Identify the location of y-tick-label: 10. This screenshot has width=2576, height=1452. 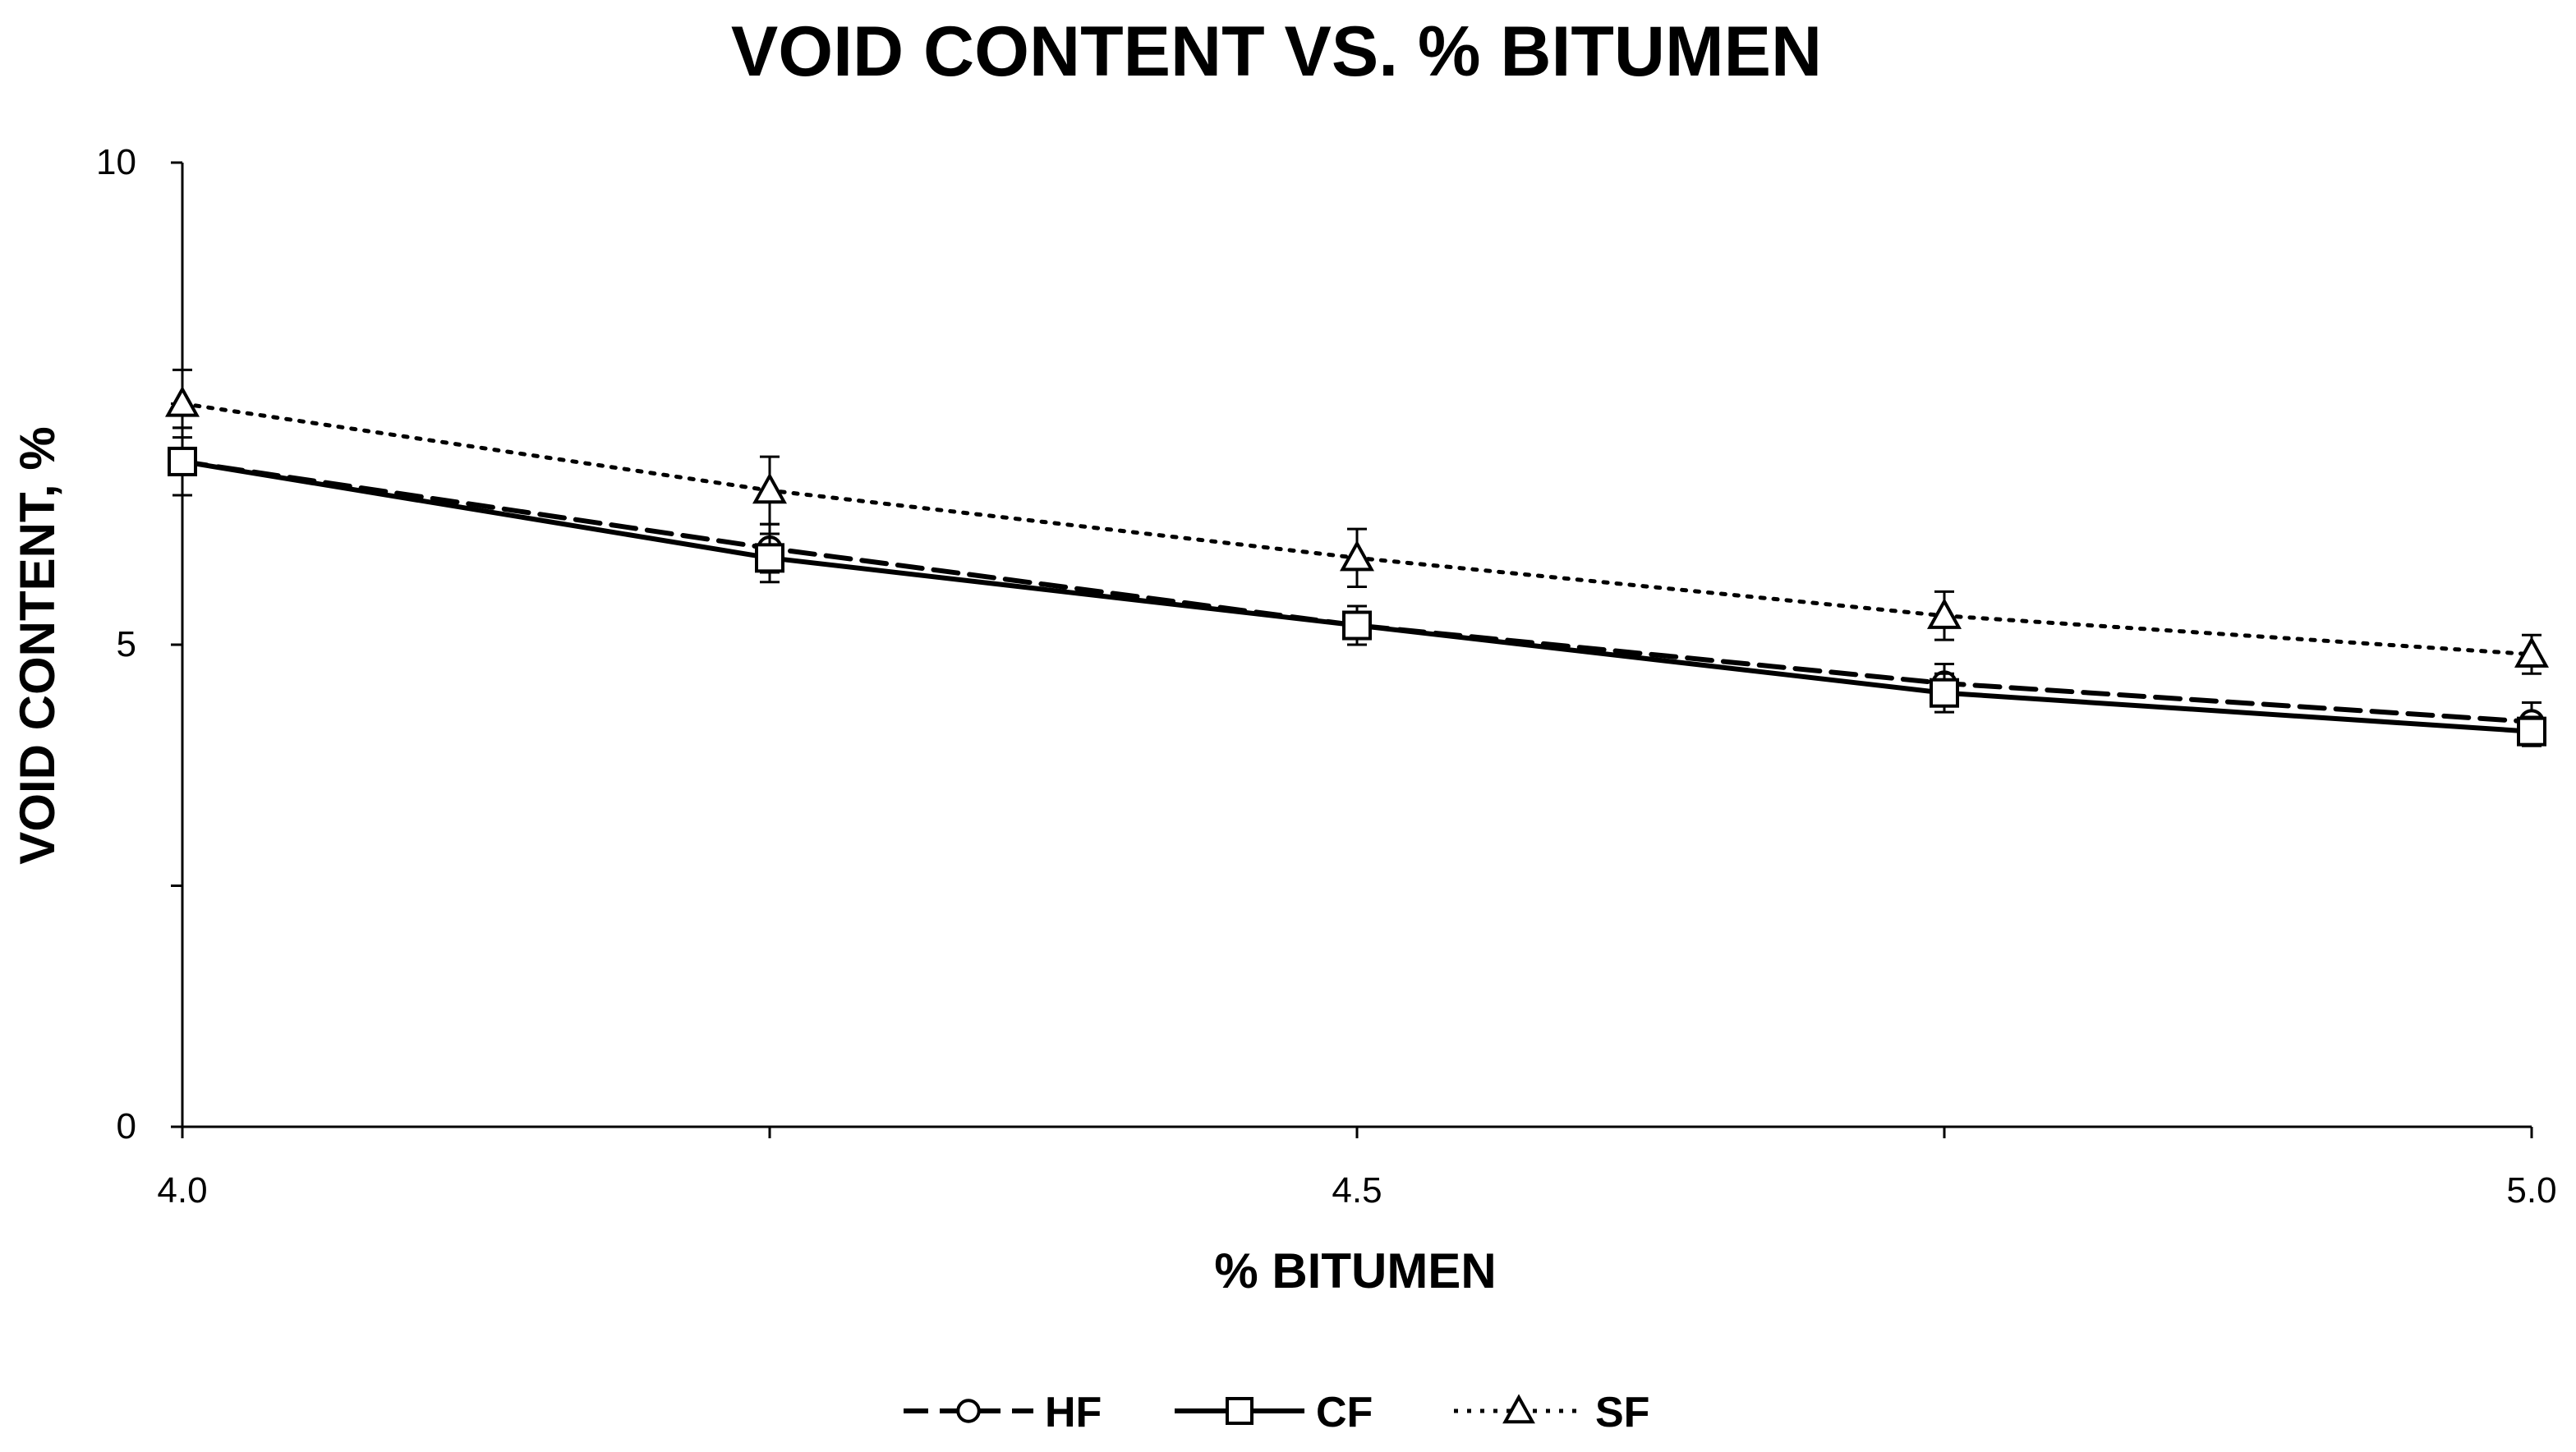
(116, 162).